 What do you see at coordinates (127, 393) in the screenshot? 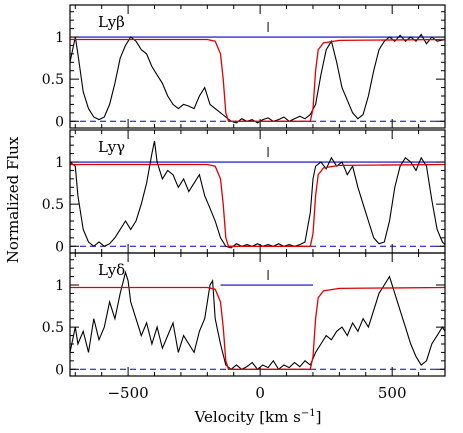
I see `x-tick-label: −500` at bounding box center [127, 393].